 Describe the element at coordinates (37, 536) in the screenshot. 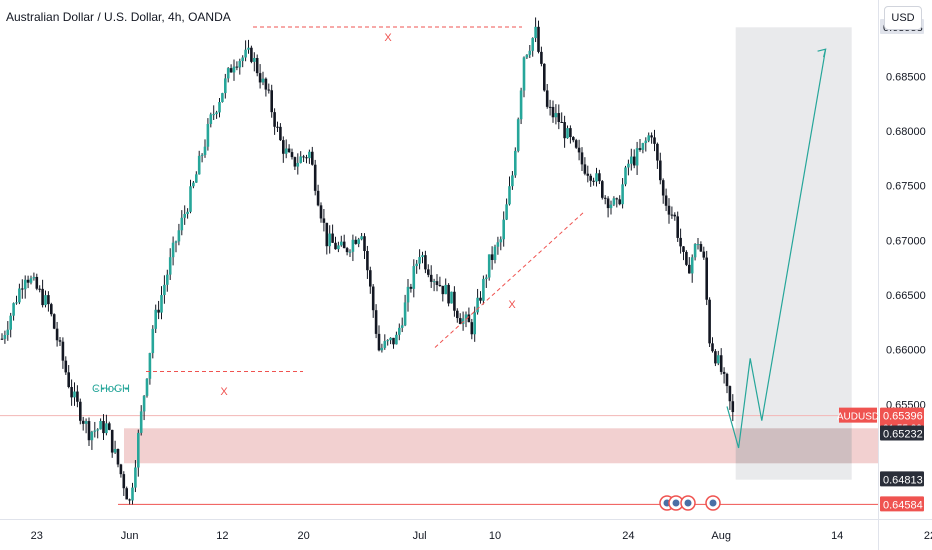

I see `x-tick-label: 23` at that location.